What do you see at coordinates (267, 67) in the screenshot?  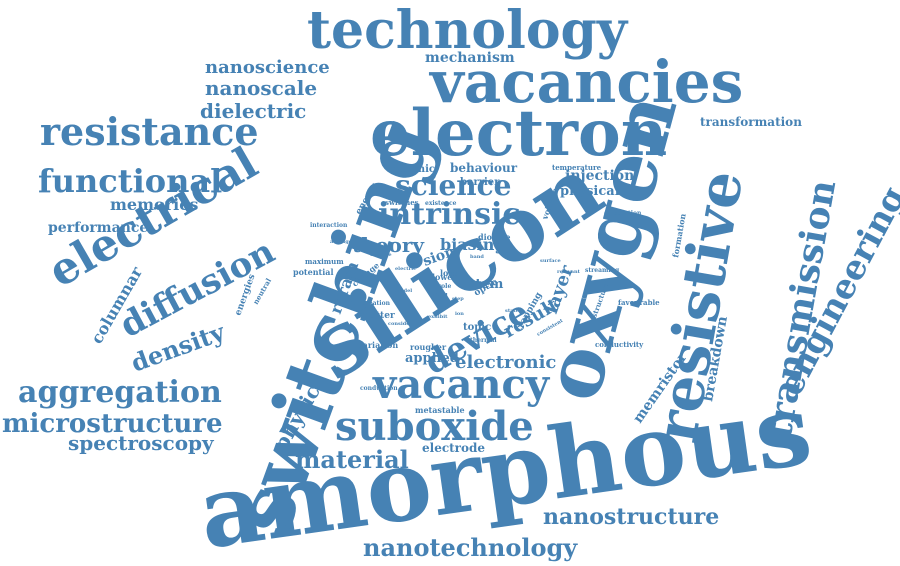 I see `word-nanoscience: nanoscience` at bounding box center [267, 67].